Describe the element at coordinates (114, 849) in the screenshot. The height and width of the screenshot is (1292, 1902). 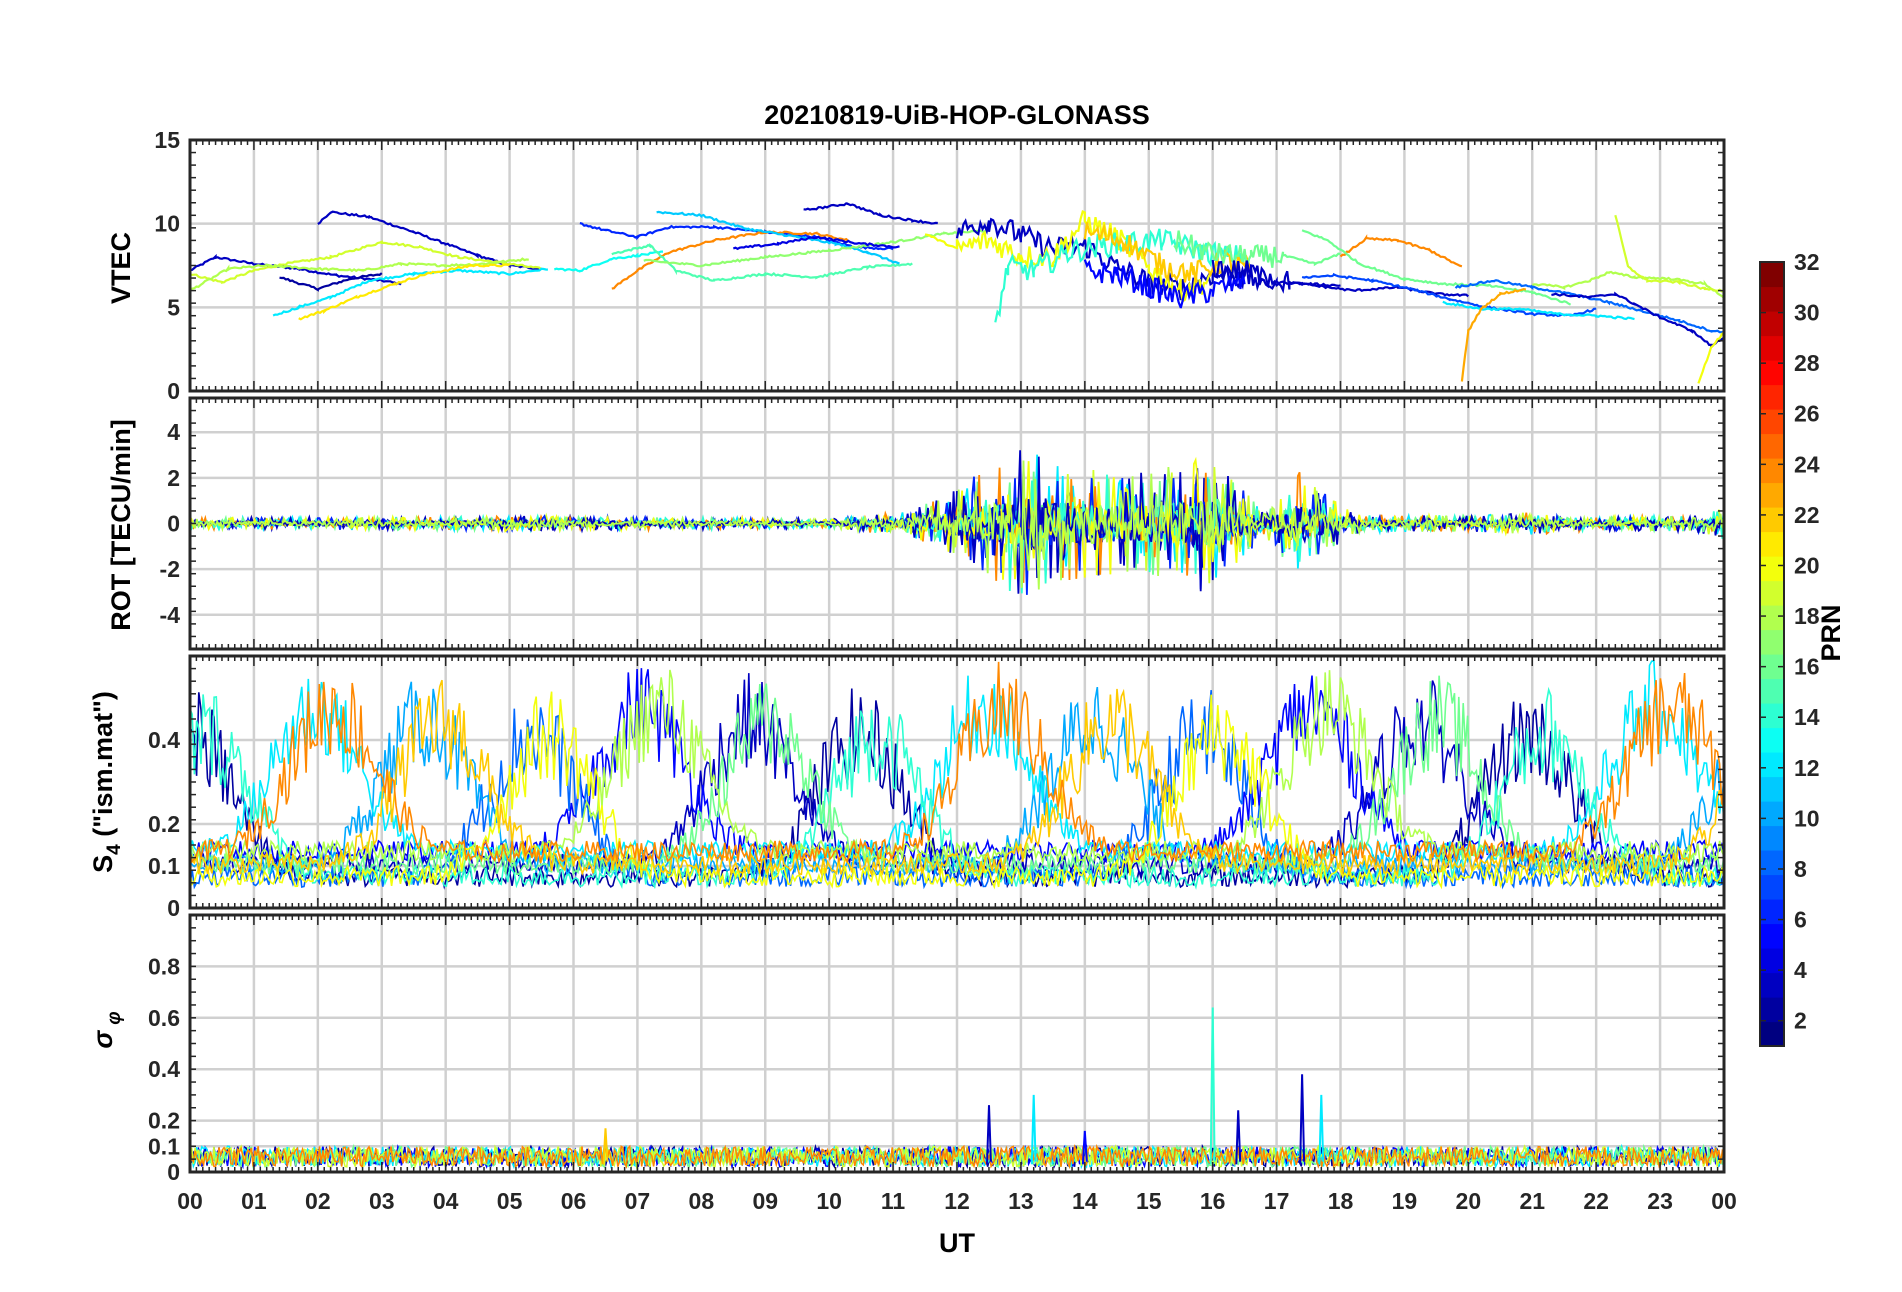
I see `s4-ylabel-sub: 4` at that location.